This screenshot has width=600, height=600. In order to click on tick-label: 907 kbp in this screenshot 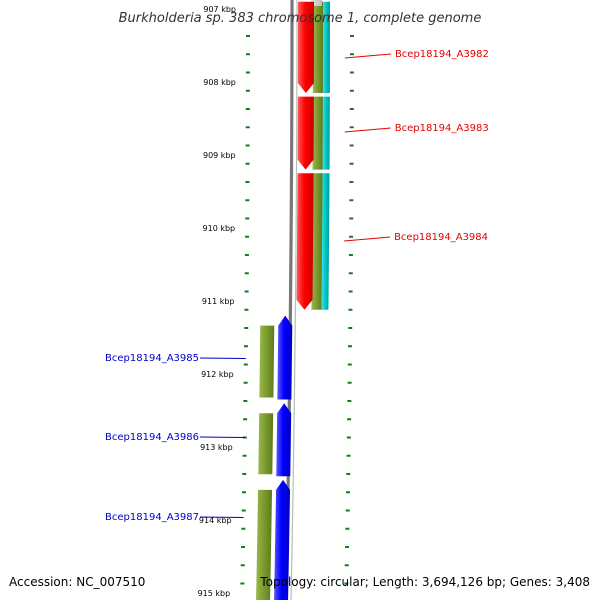, I will do `click(219, 9)`.